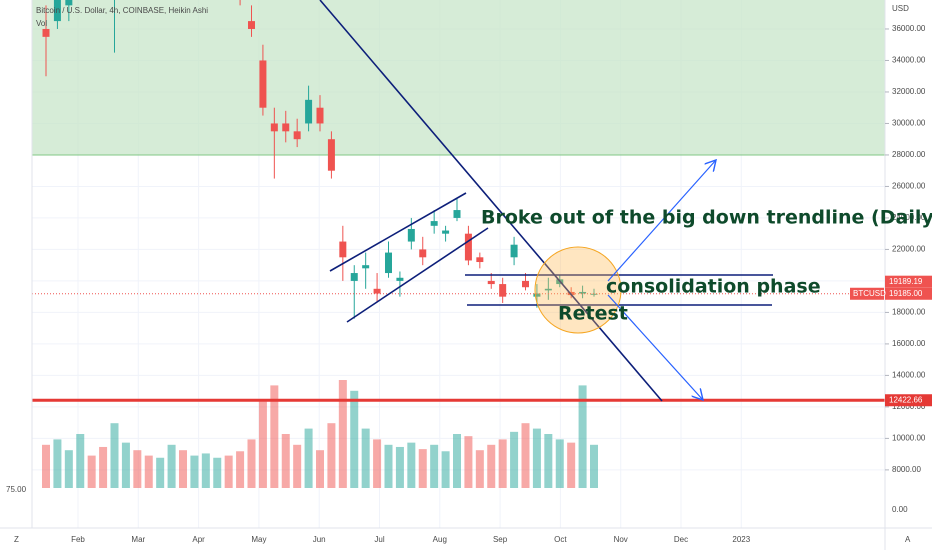  Describe the element at coordinates (41, 23) in the screenshot. I see `volume-label: Vol` at that location.